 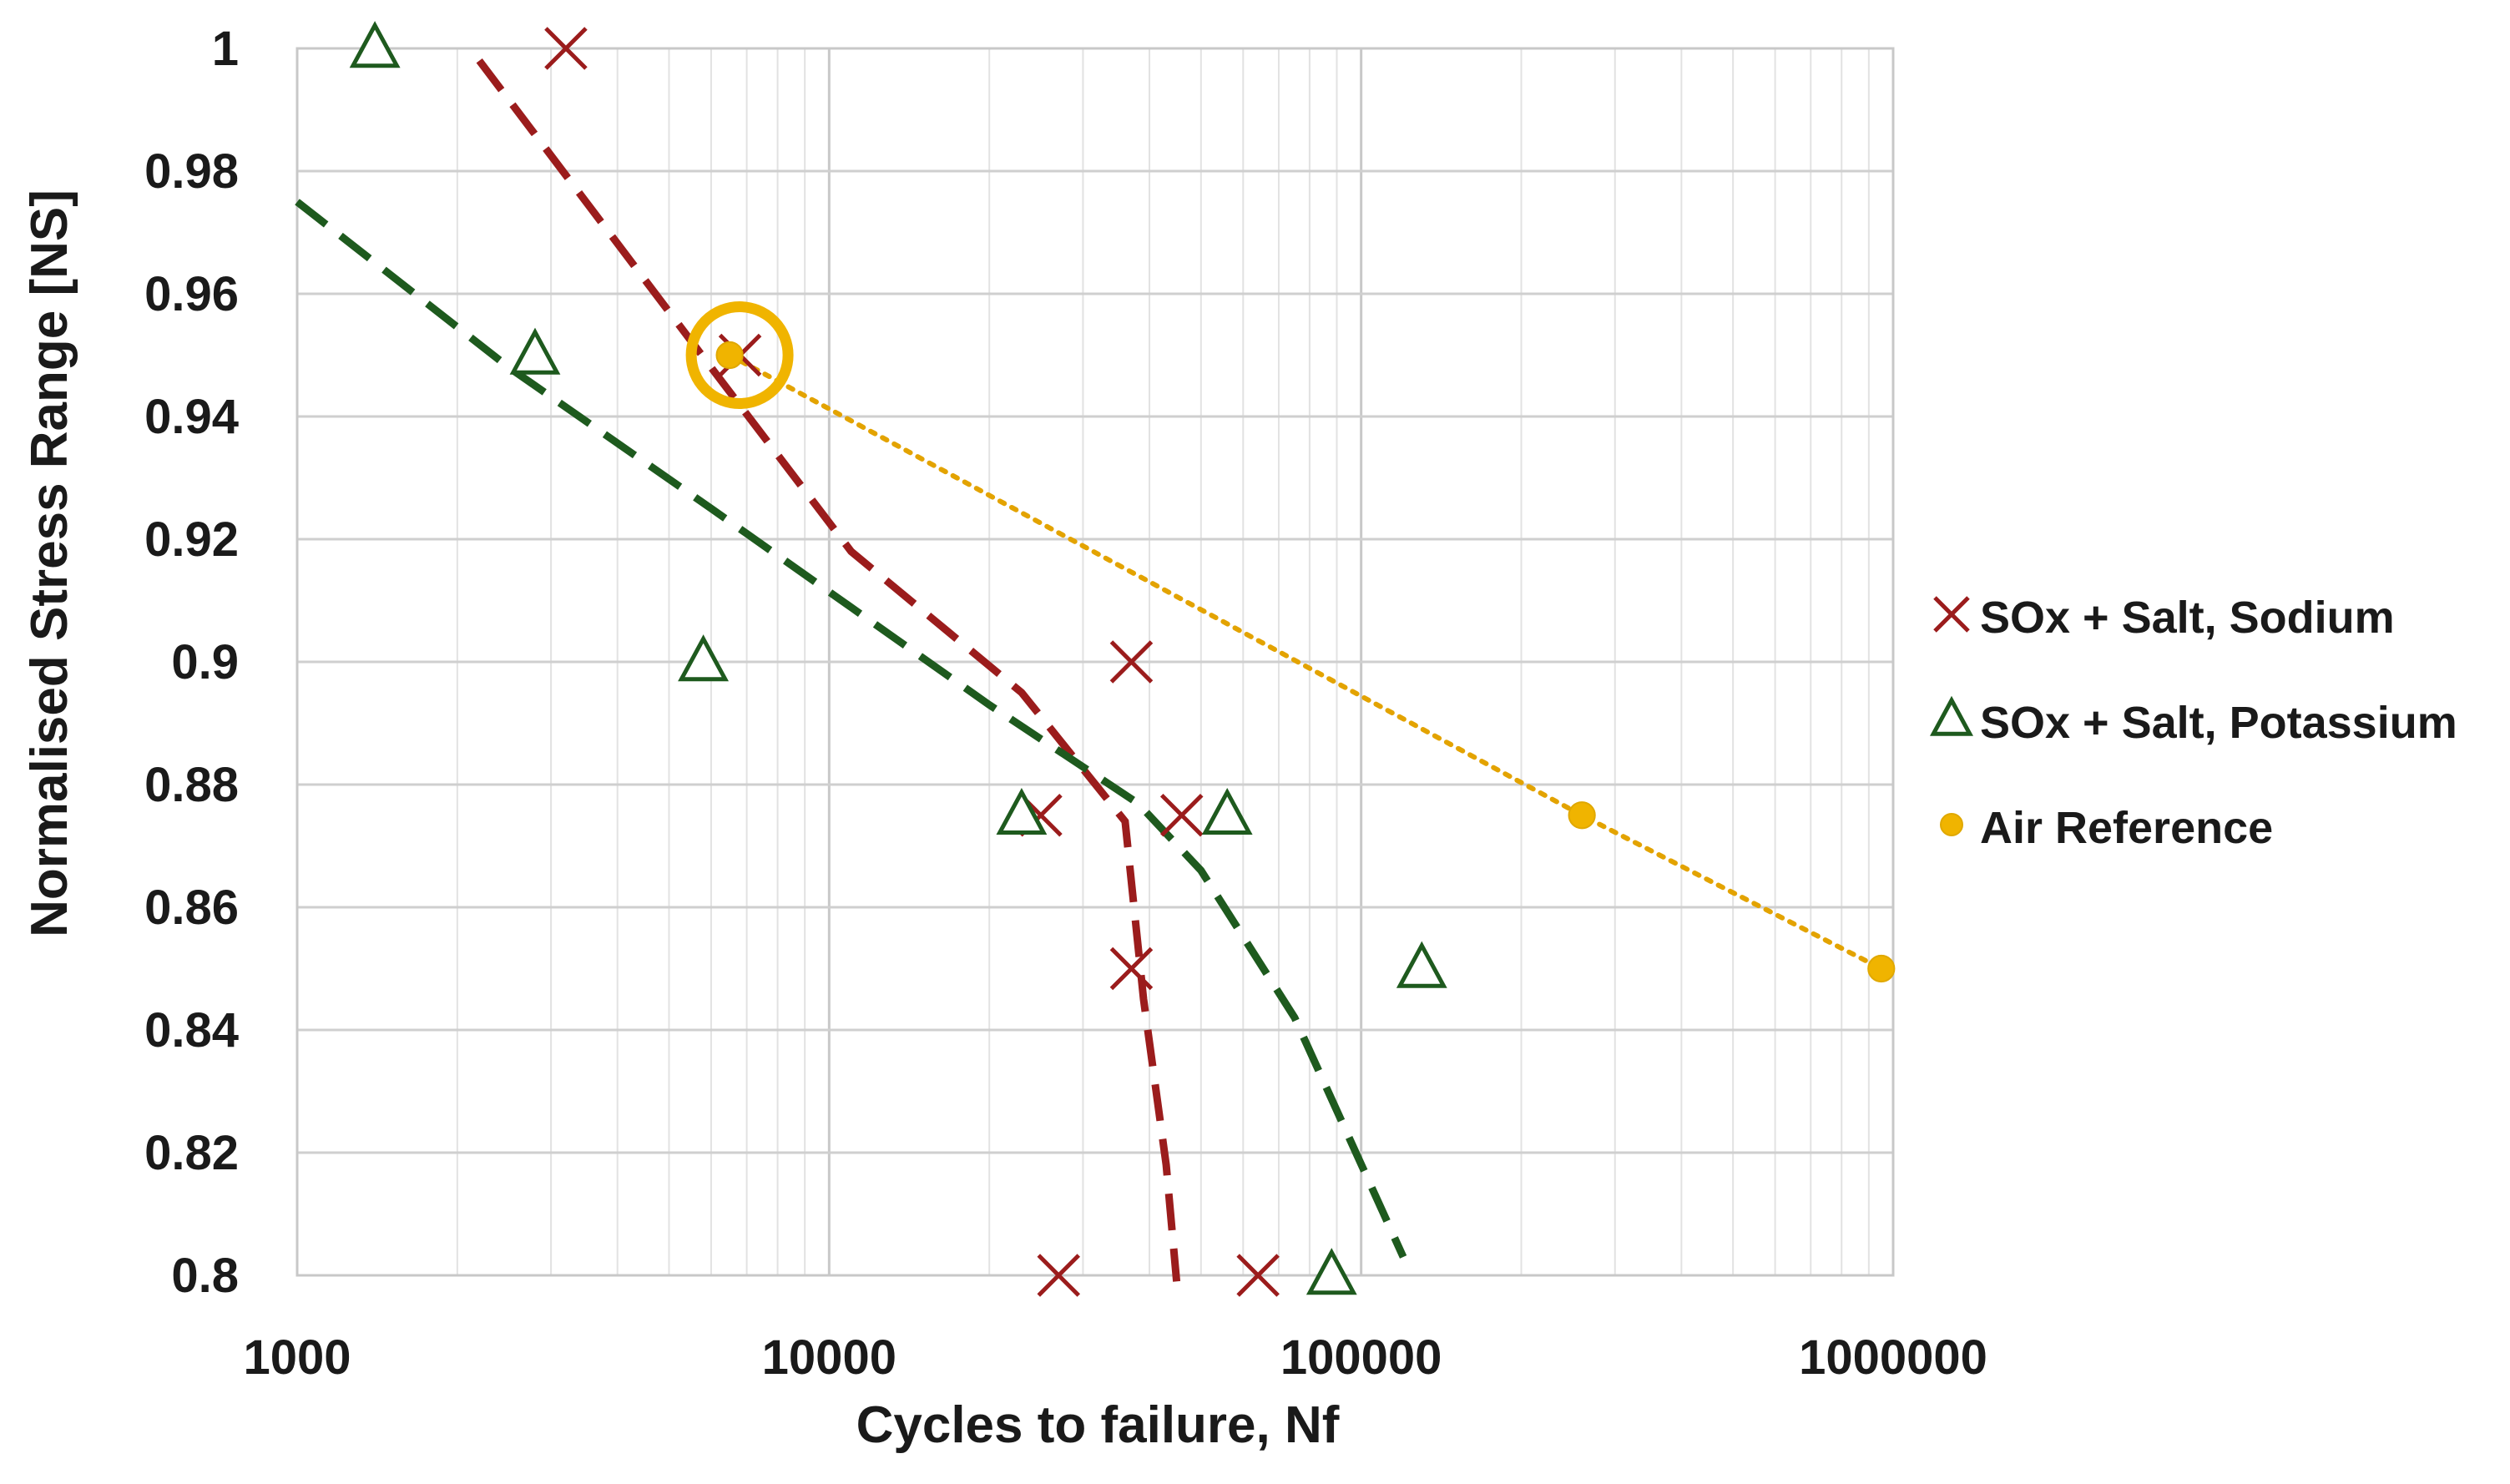 I want to click on legend-item-0: SOx + Salt, Sodium, so click(x=2164, y=618).